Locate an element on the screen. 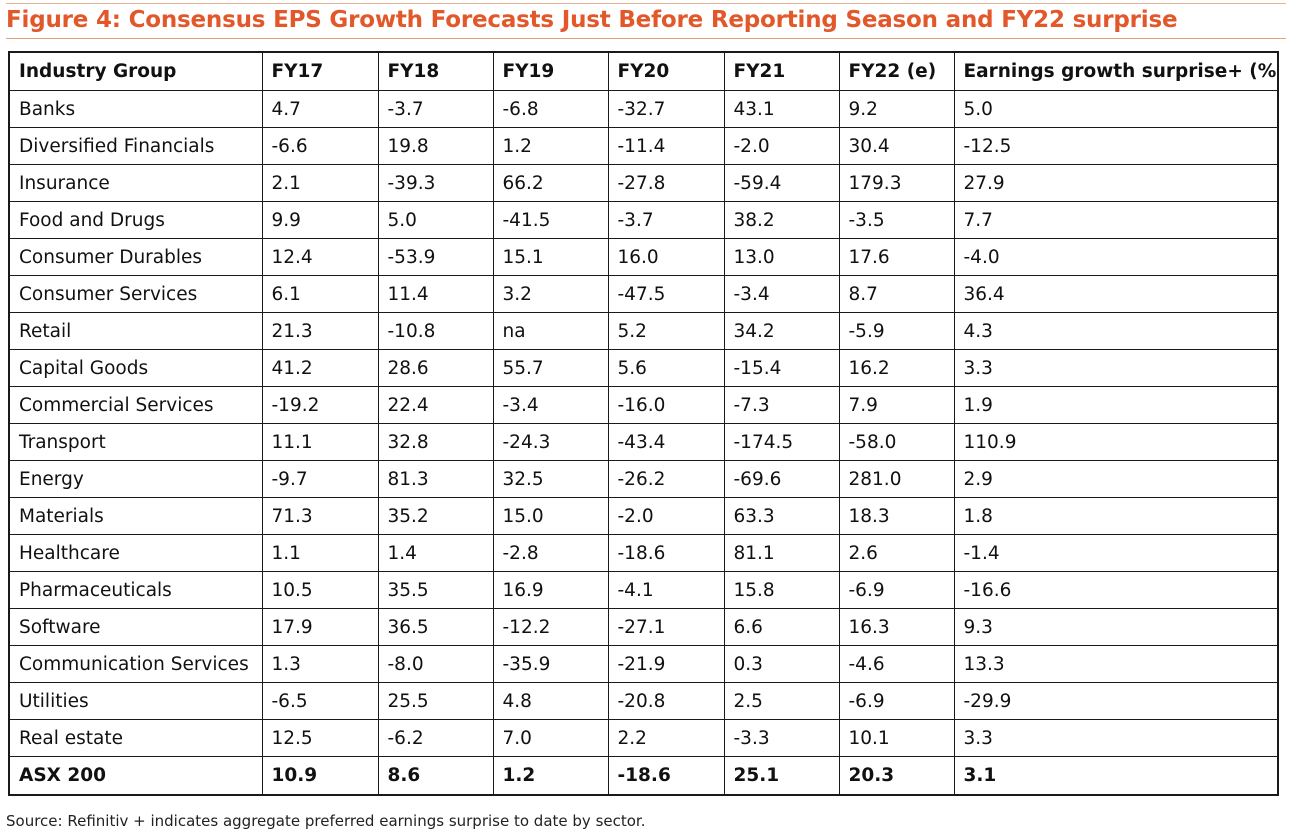 This screenshot has height=840, width=1300. cell-fy20: 2.2 is located at coordinates (666, 738).